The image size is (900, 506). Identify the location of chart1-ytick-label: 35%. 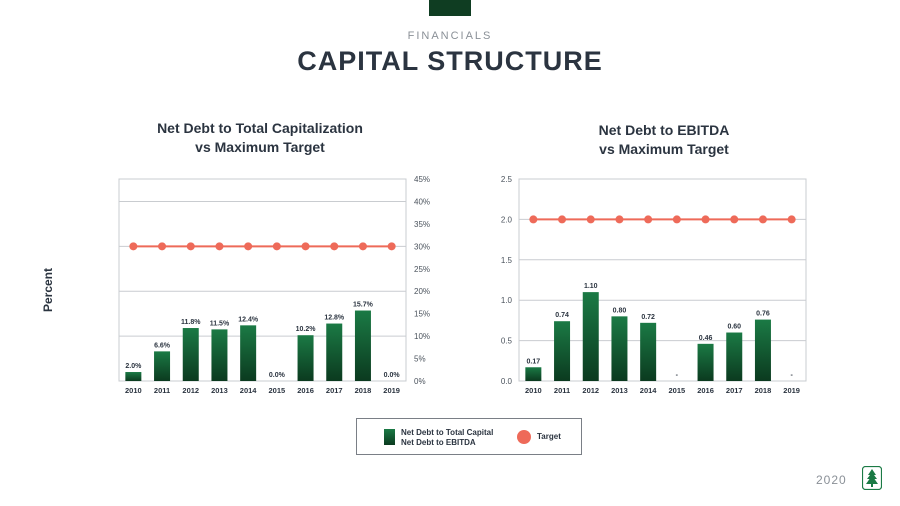
(422, 224).